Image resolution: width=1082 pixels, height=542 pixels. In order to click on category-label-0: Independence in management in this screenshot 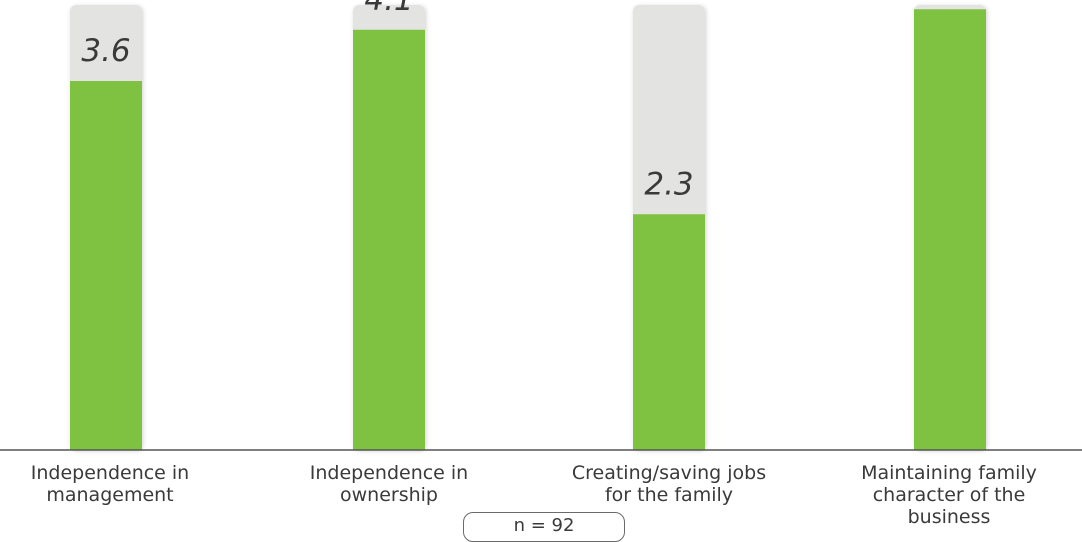, I will do `click(110, 484)`.